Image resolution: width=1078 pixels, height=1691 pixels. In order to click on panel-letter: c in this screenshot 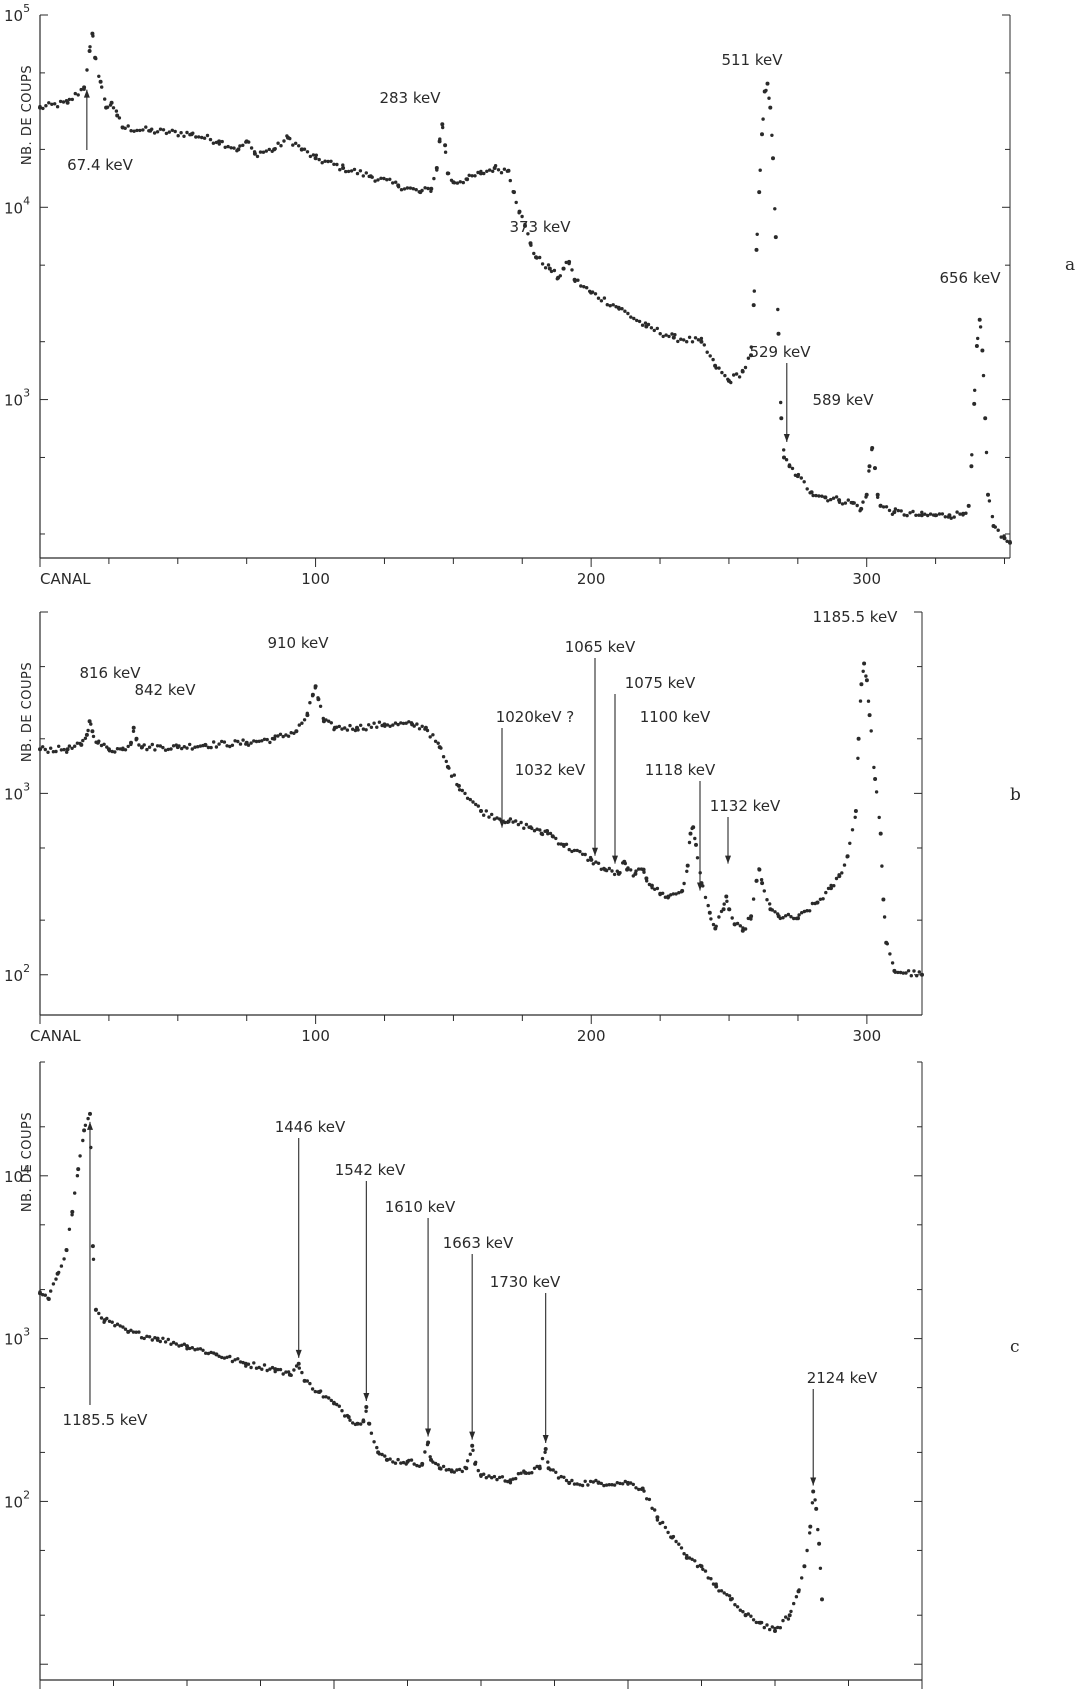, I will do `click(1015, 1347)`.